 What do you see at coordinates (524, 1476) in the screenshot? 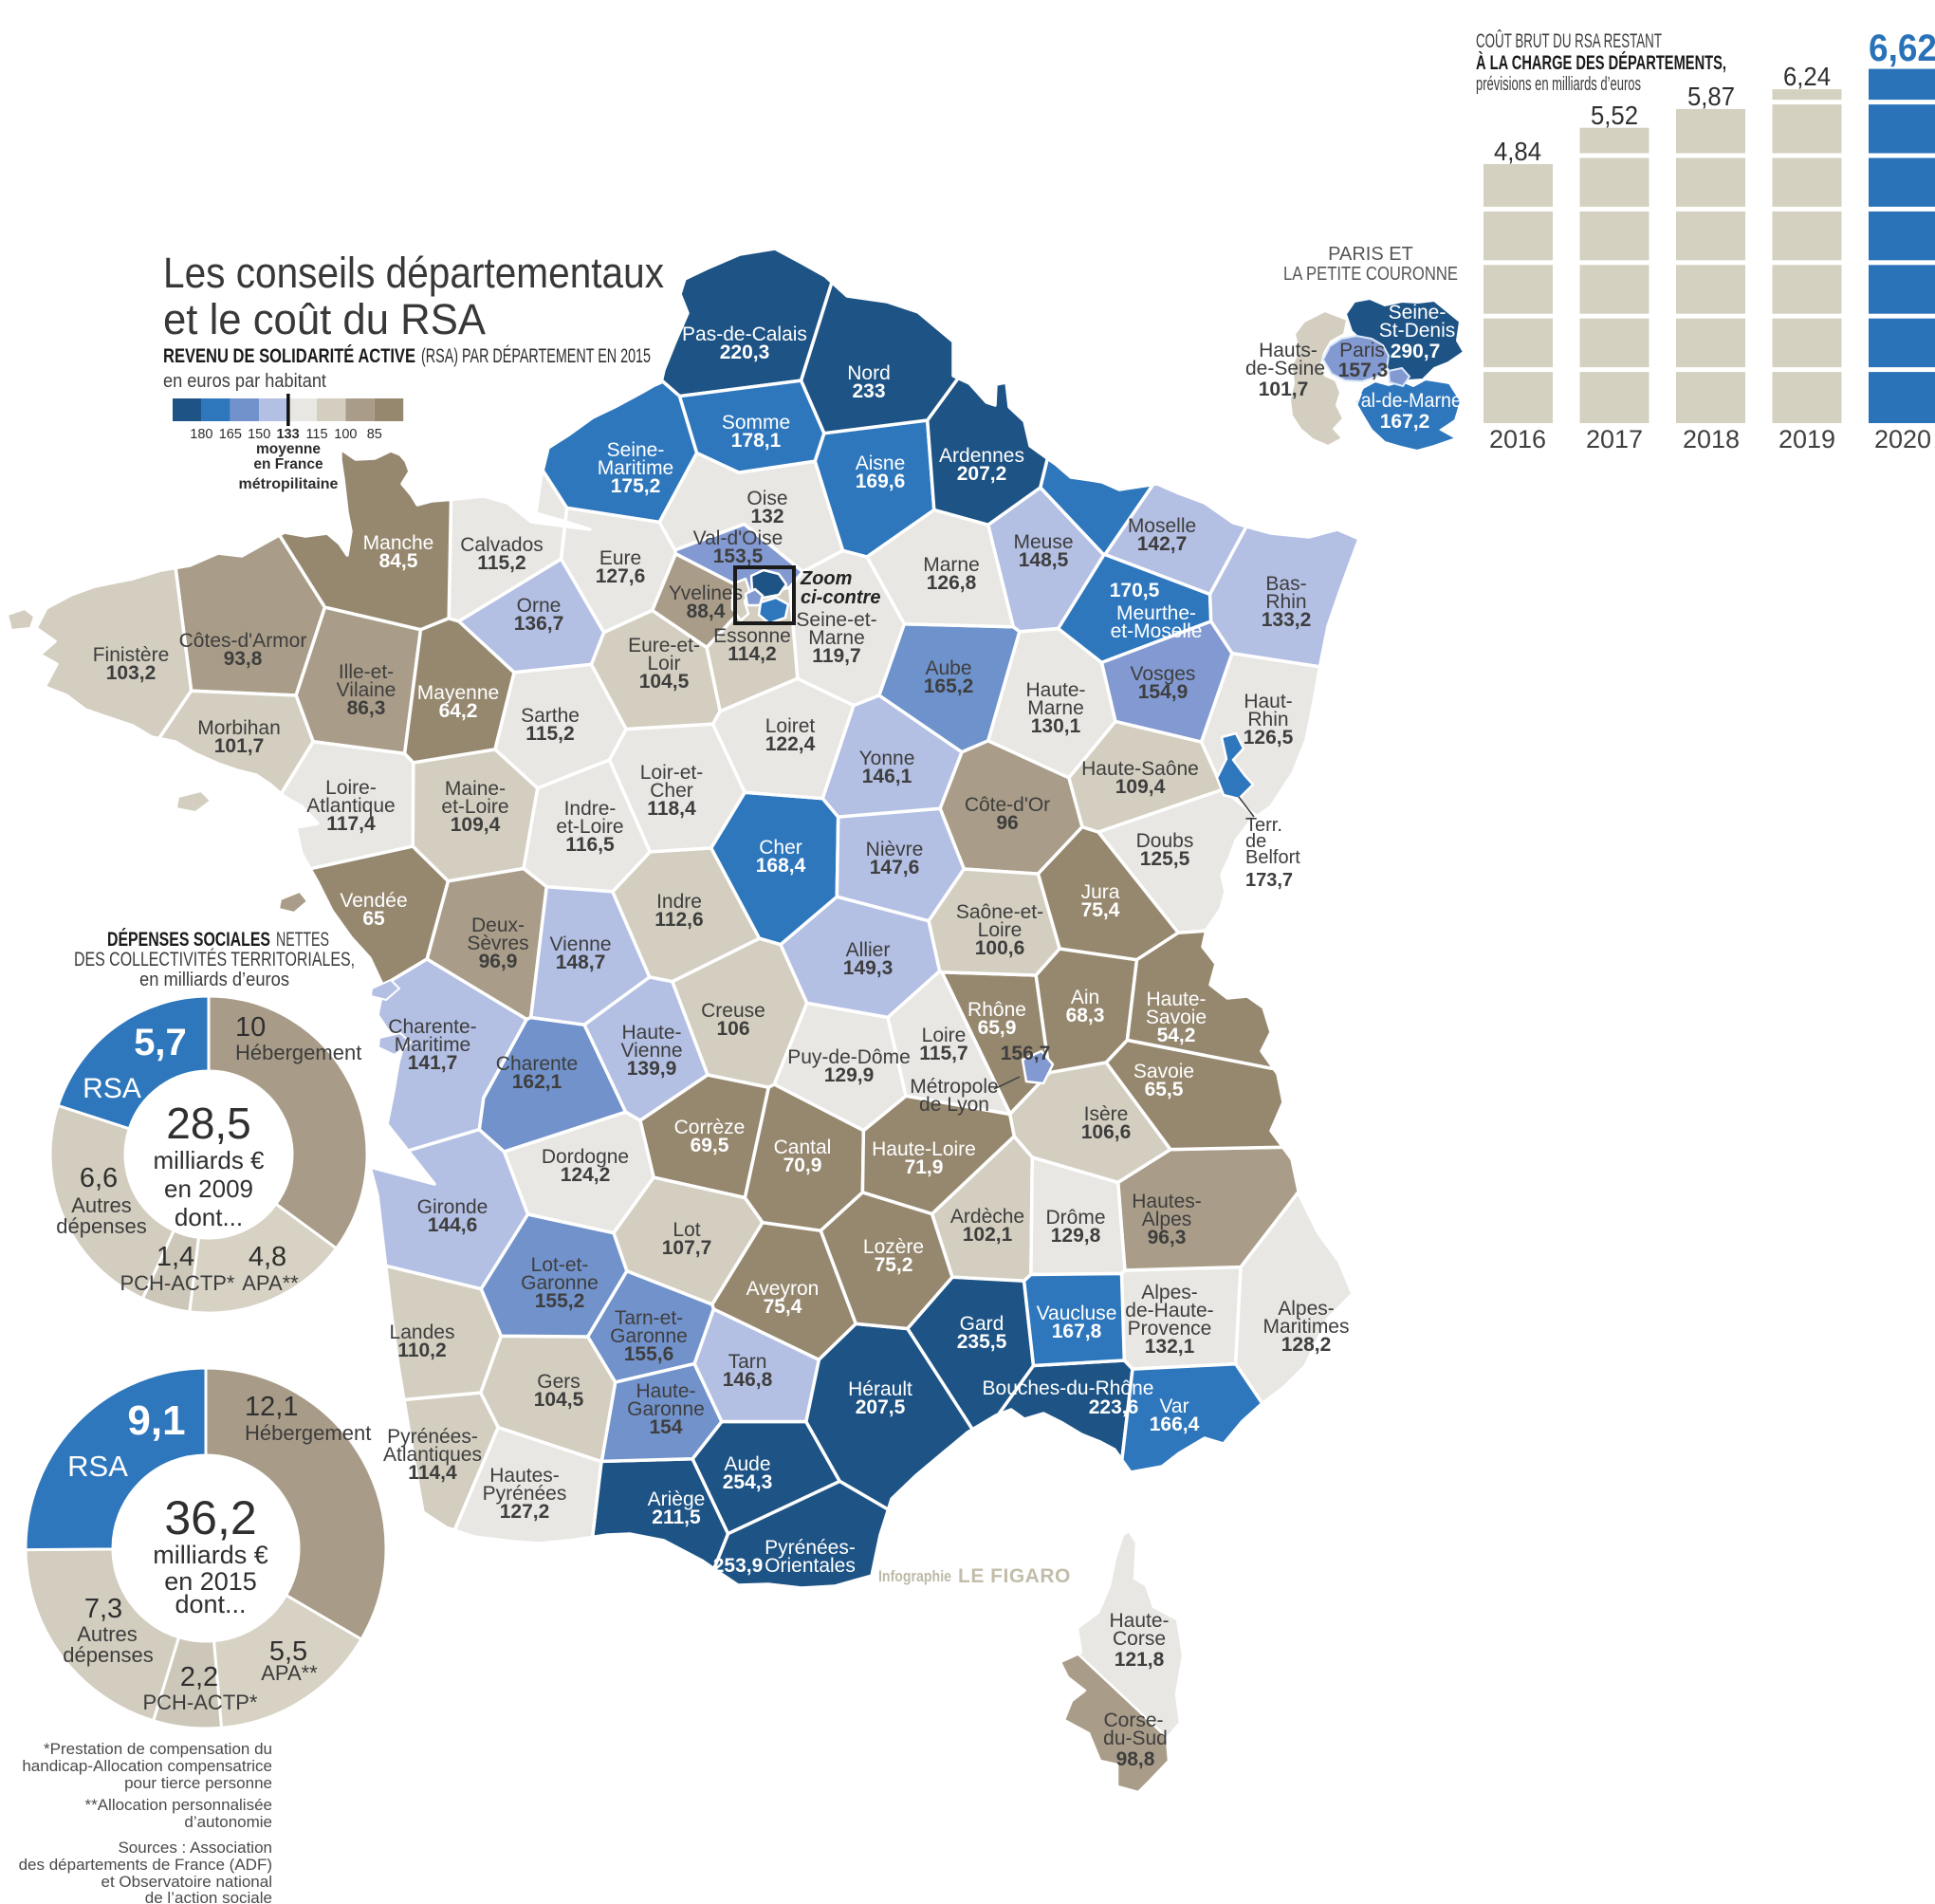
I see `svg-text: Hautes-` at bounding box center [524, 1476].